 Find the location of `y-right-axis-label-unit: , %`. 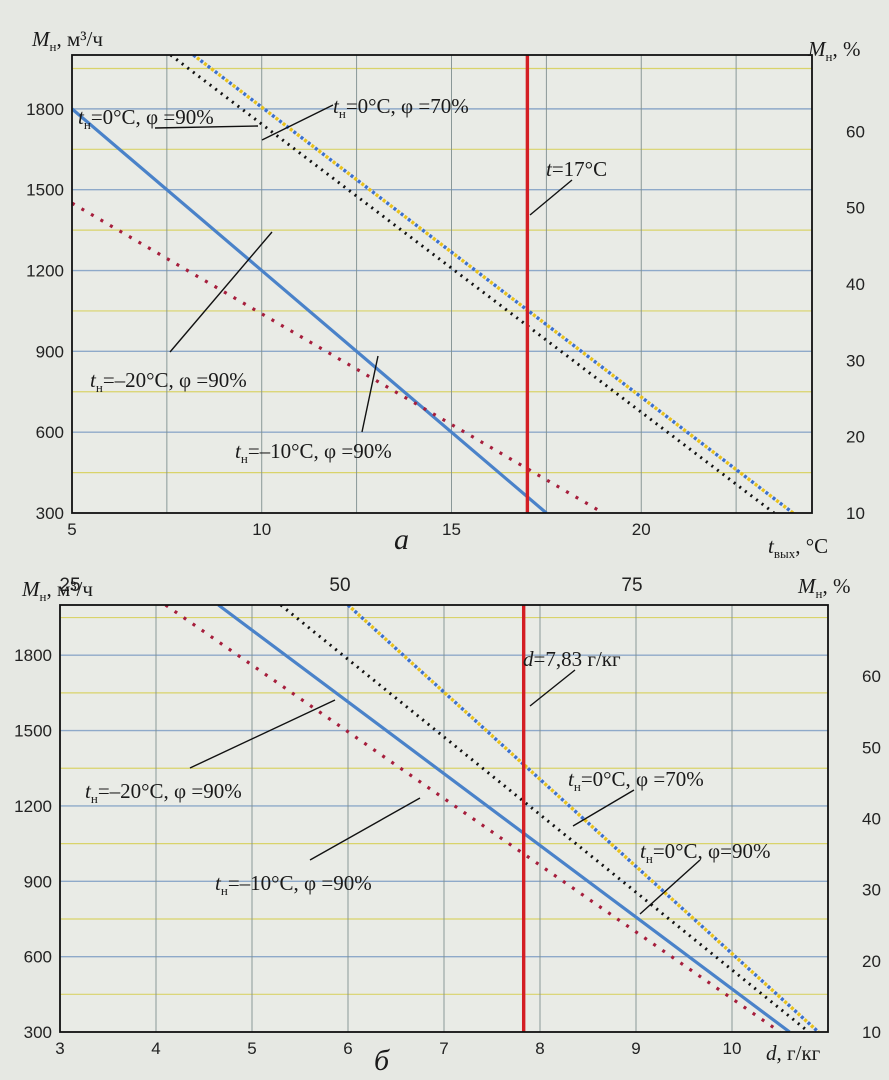

y-right-axis-label-unit: , % is located at coordinates (836, 586).